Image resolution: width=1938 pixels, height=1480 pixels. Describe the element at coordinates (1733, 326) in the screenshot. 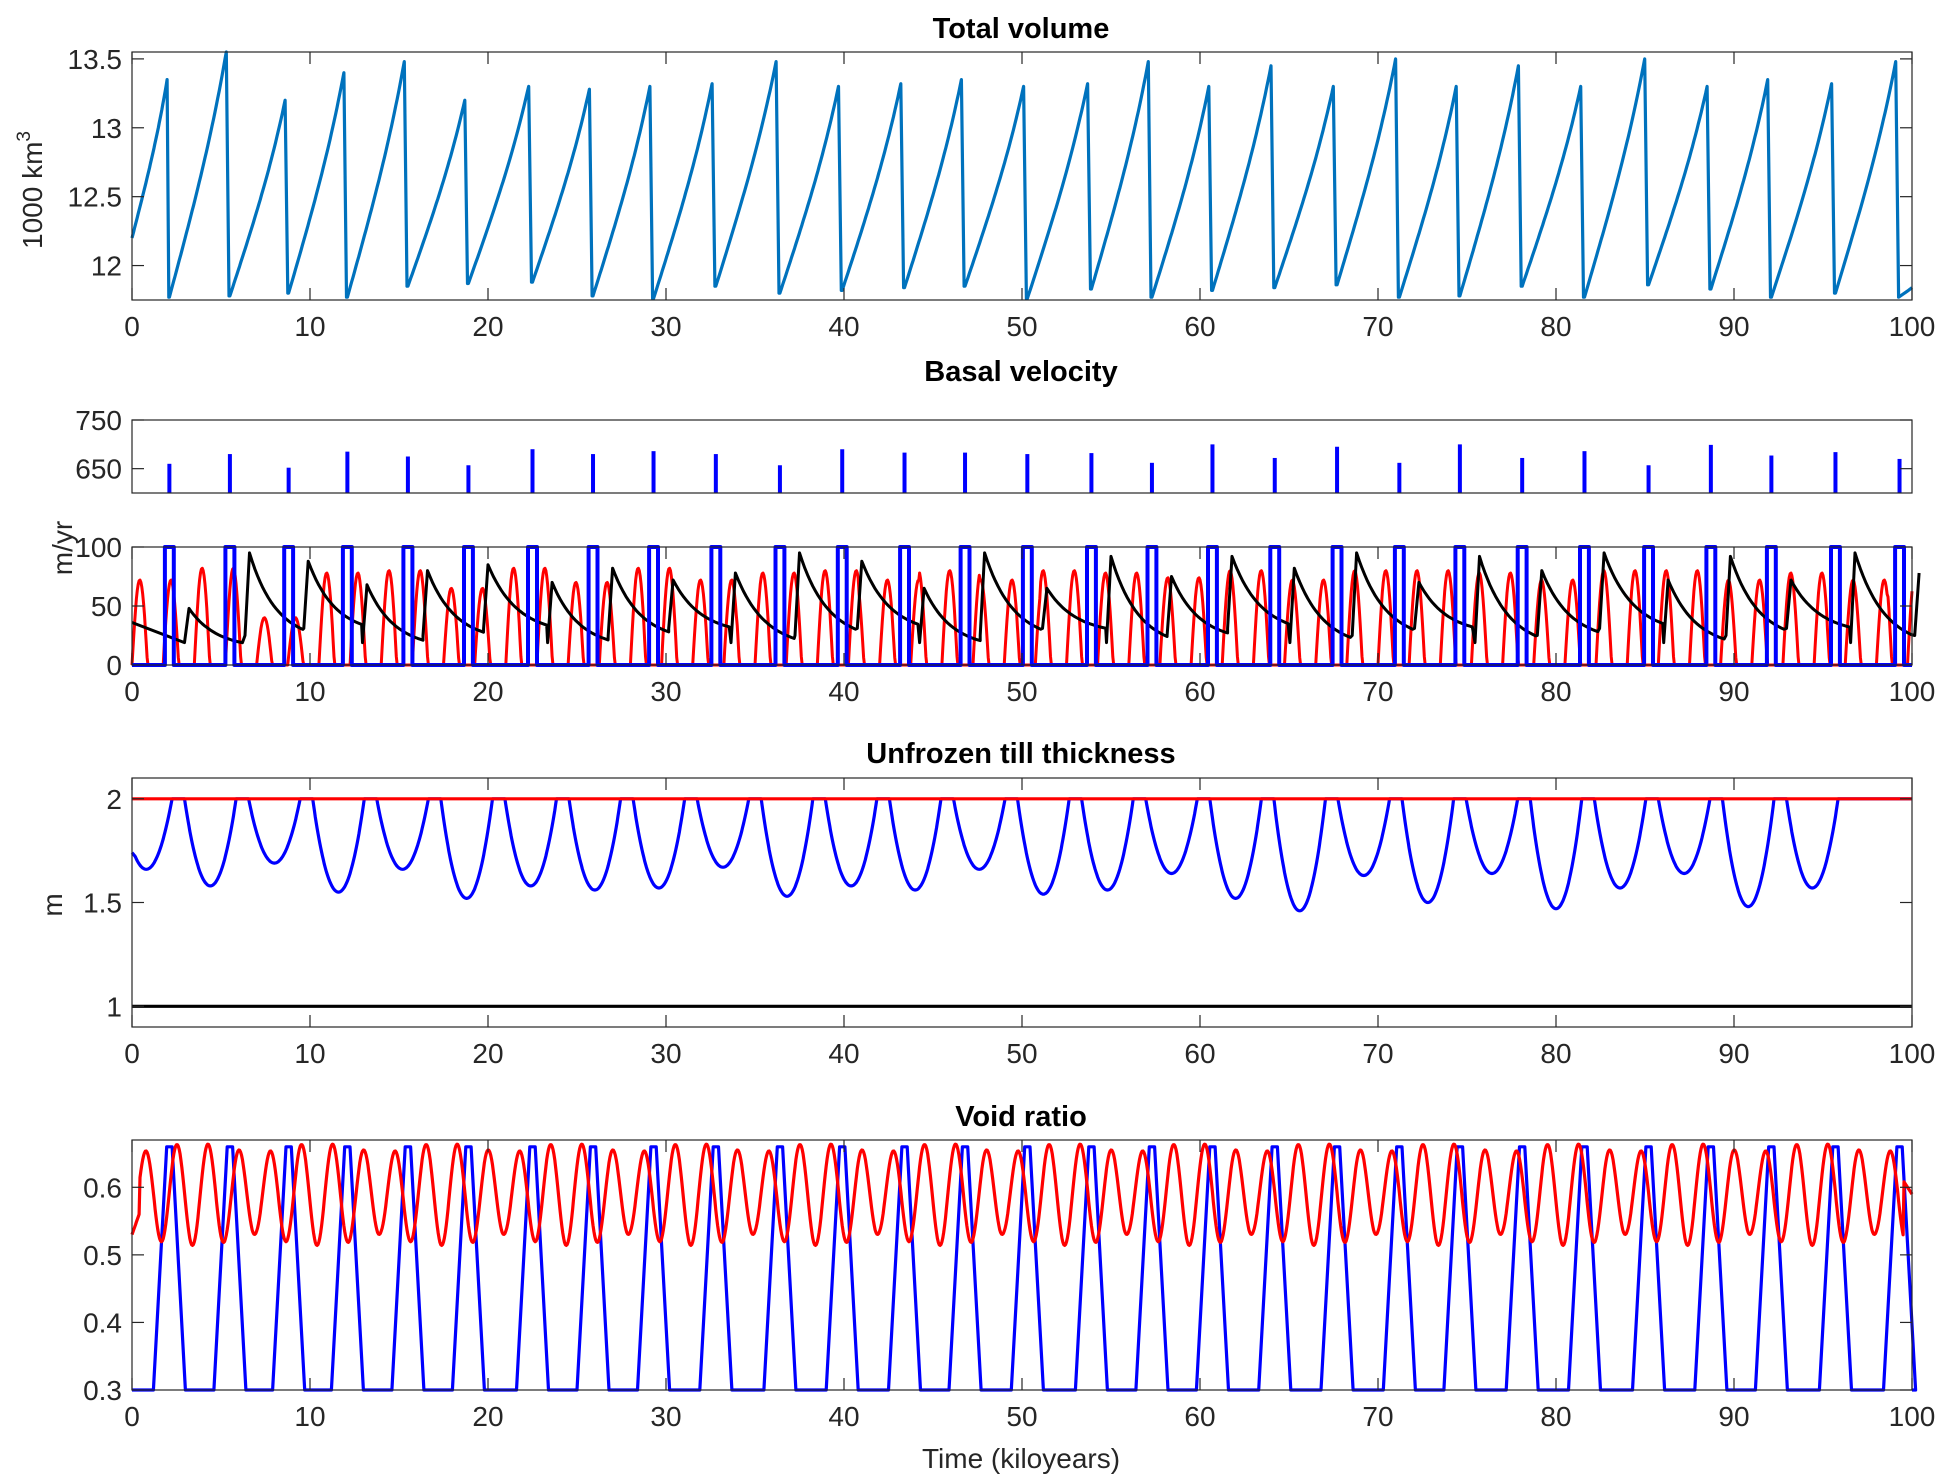

I see `total-volume-x-tick: 90` at that location.